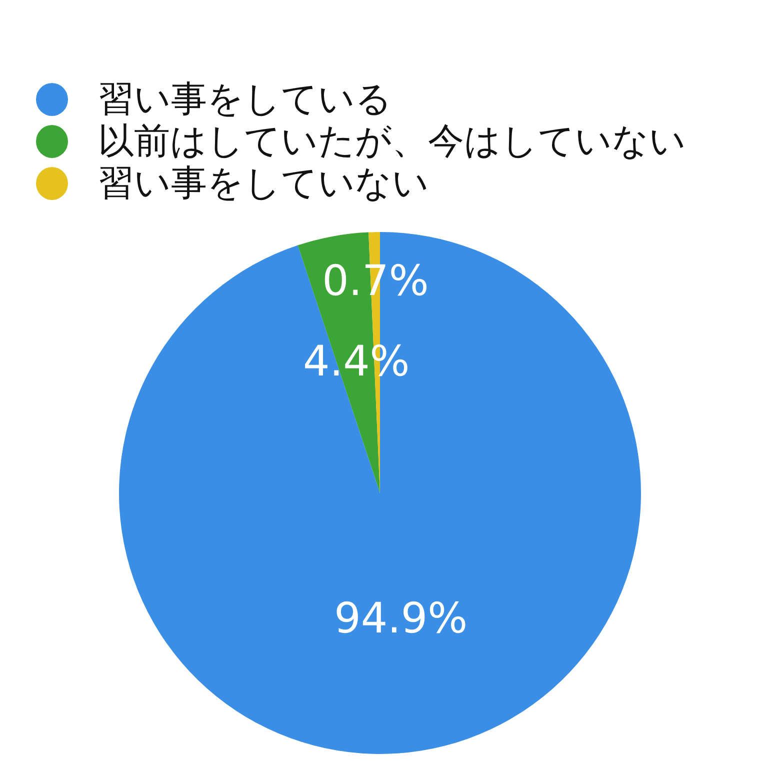 Image resolution: width=760 pixels, height=783 pixels. What do you see at coordinates (392, 141) in the screenshot?
I see `legend-label: 以前はしていたが、今はしていない` at bounding box center [392, 141].